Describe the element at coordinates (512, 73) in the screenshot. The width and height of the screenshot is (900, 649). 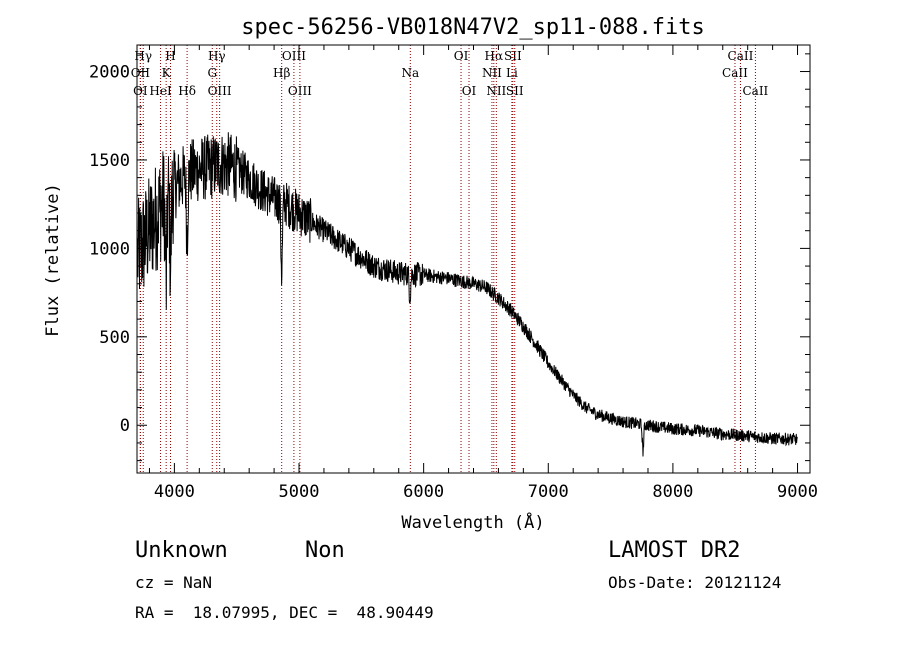
I see `line-marker-label: Li` at that location.